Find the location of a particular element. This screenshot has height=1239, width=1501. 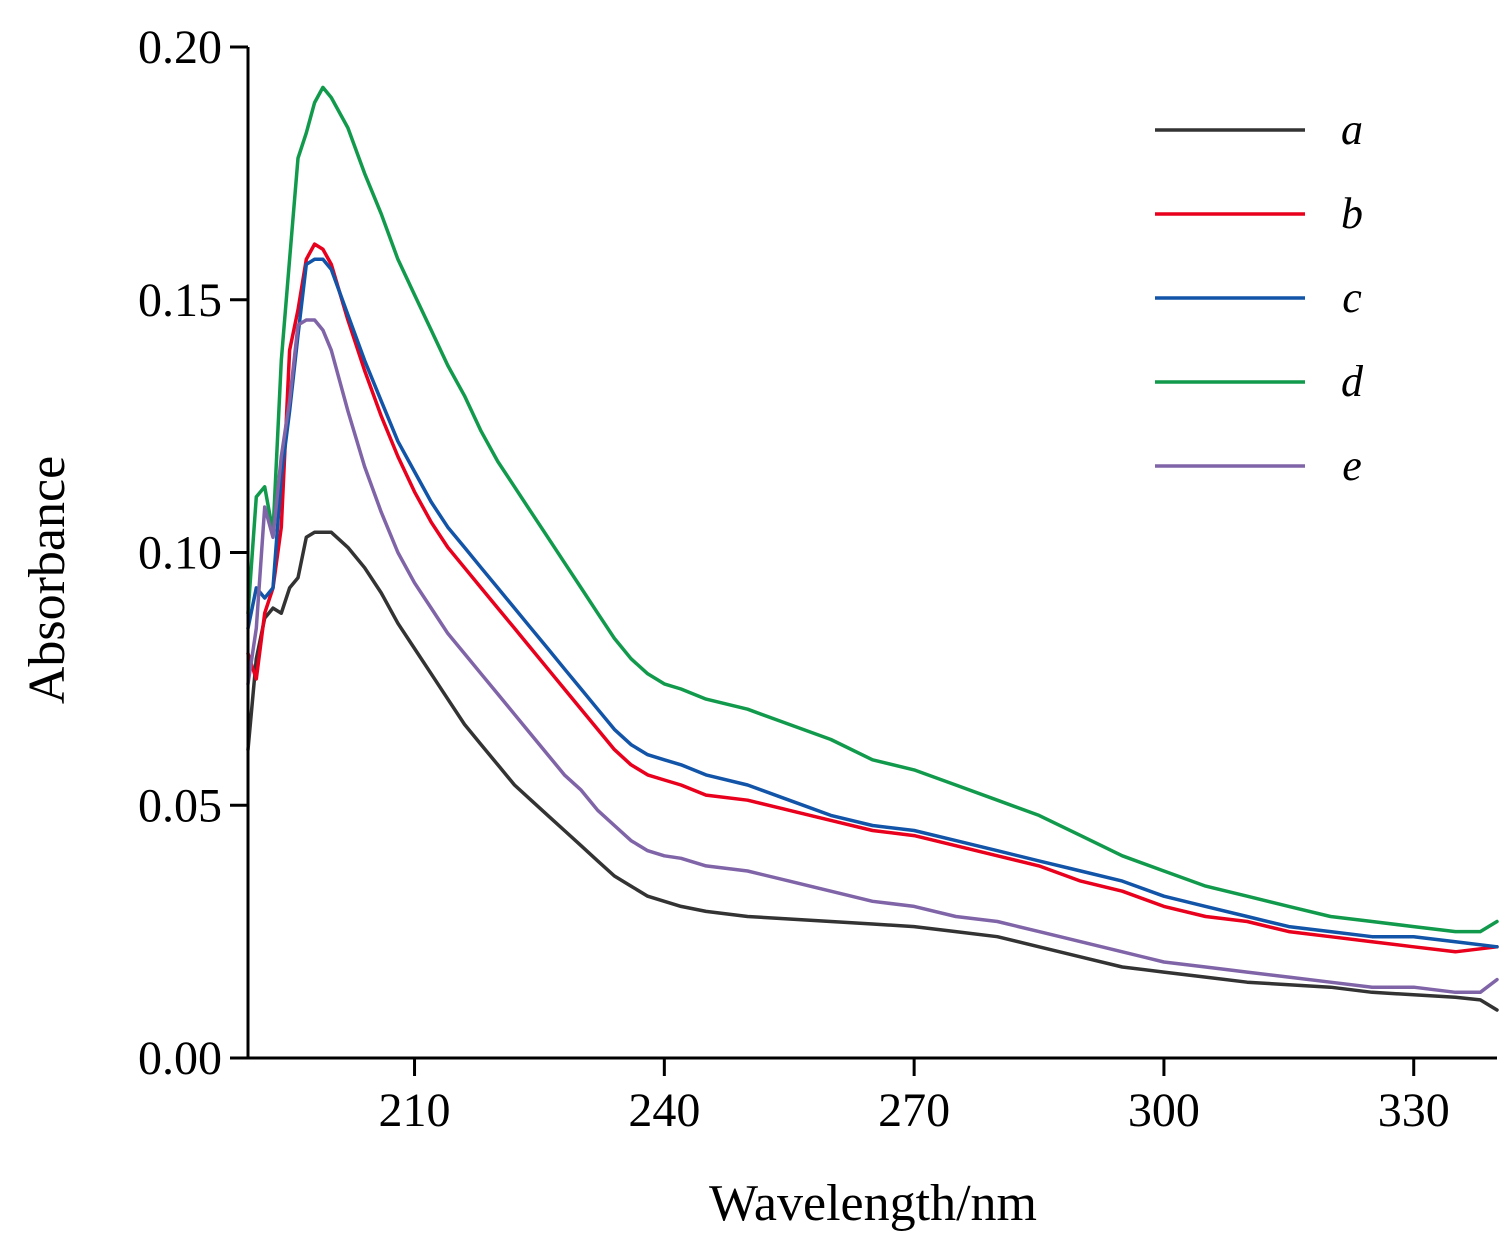

x-tick-label: 330 is located at coordinates (1414, 1110).